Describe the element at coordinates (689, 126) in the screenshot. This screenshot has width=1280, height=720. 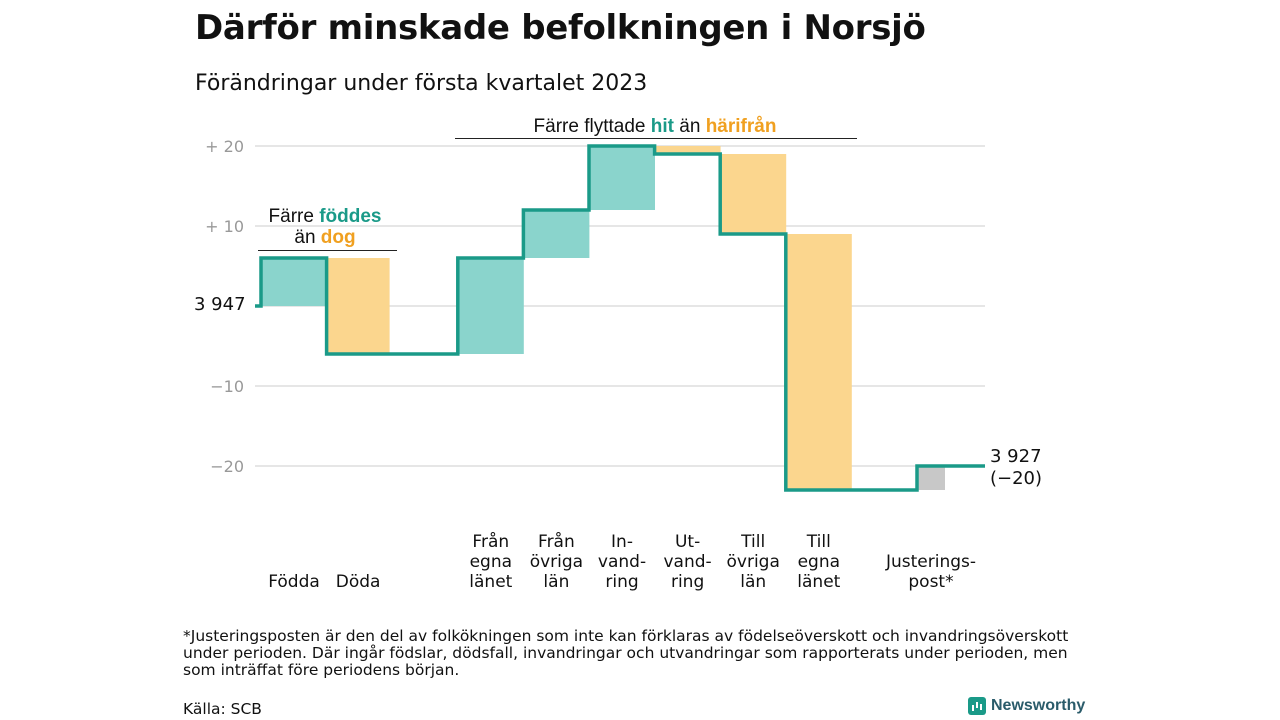
I see `annotation-migration-mid: än` at that location.